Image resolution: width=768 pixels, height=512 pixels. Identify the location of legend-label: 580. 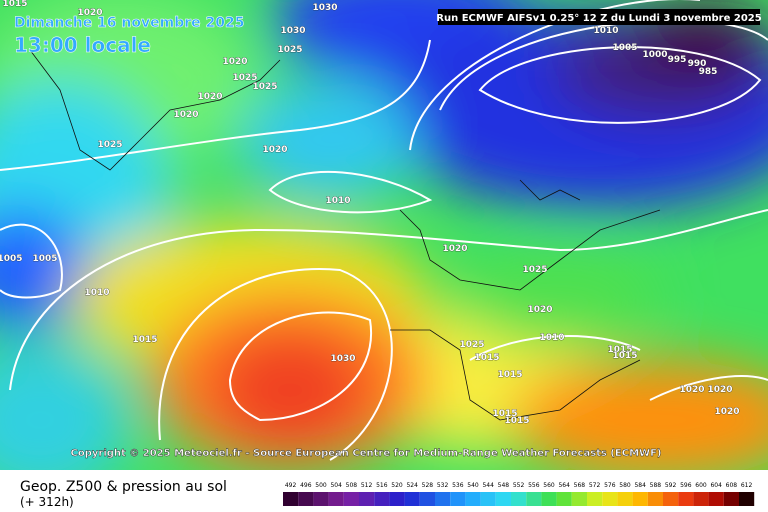
(625, 485).